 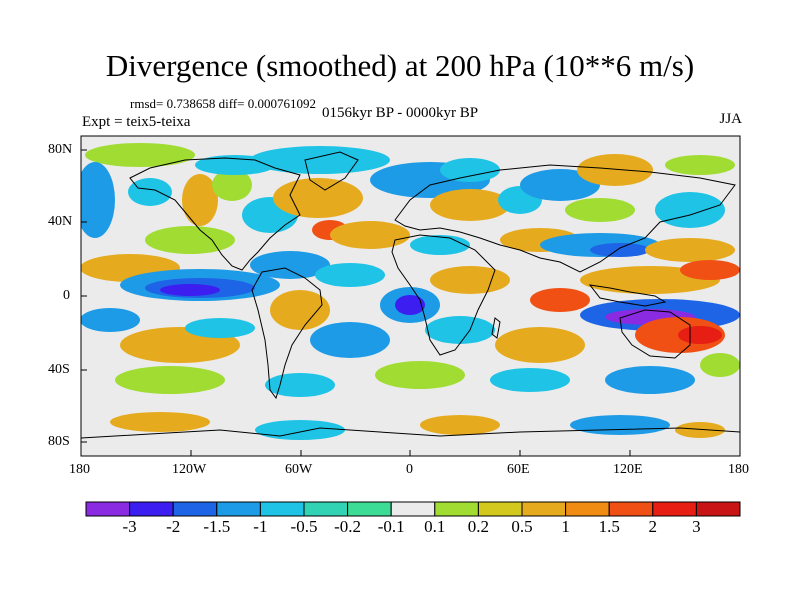 I want to click on y-tick-label: 0, so click(x=66, y=295).